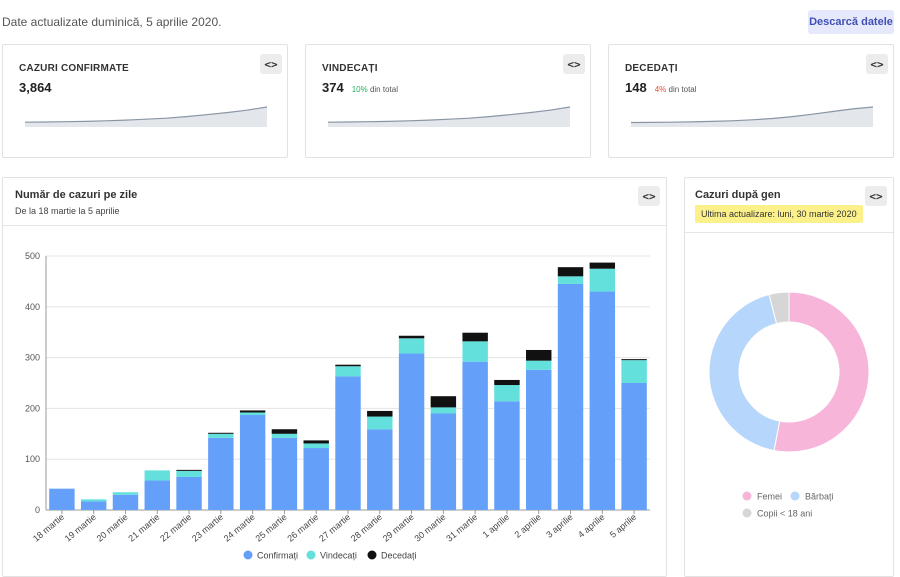 Image resolution: width=900 pixels, height=577 pixels. What do you see at coordinates (429, 528) in the screenshot?
I see `x-tick-label: 30 martie` at bounding box center [429, 528].